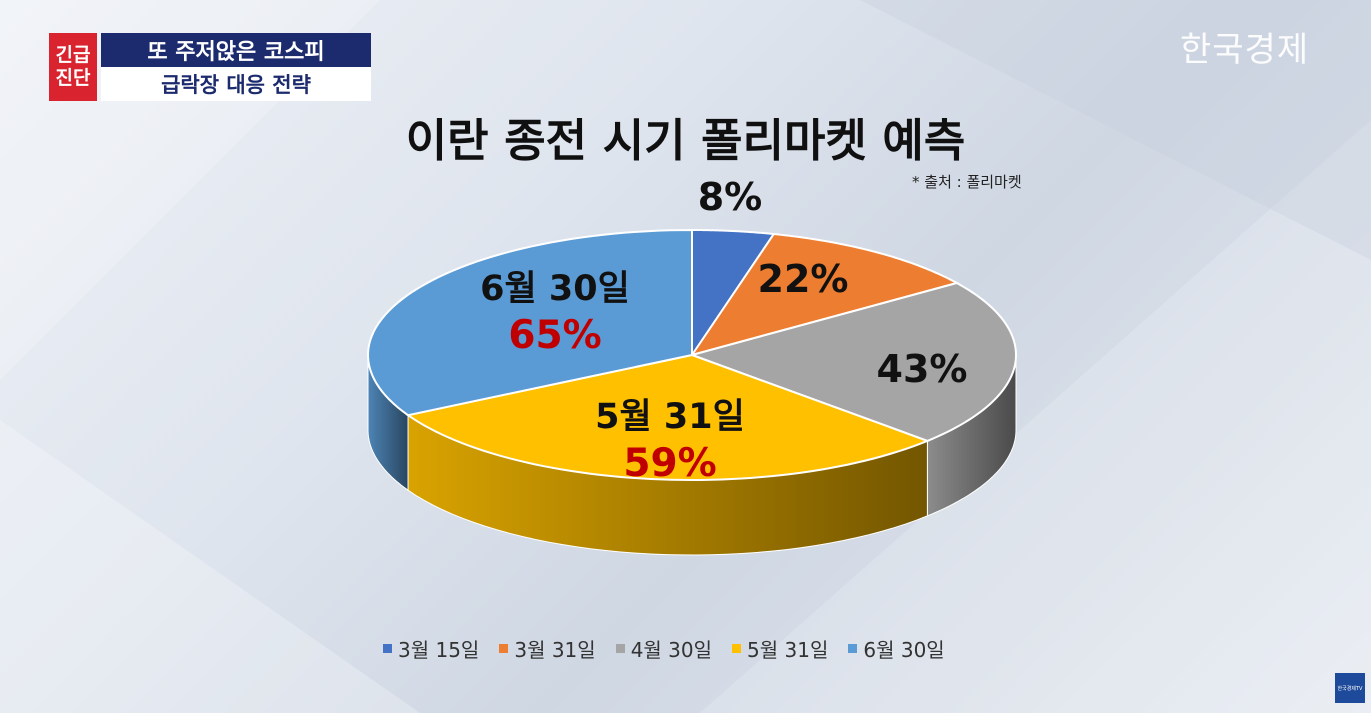 Image resolution: width=1371 pixels, height=713 pixels. Describe the element at coordinates (685, 140) in the screenshot. I see `chart-title: 이란 종전 시기 폴리마켓 예측` at that location.